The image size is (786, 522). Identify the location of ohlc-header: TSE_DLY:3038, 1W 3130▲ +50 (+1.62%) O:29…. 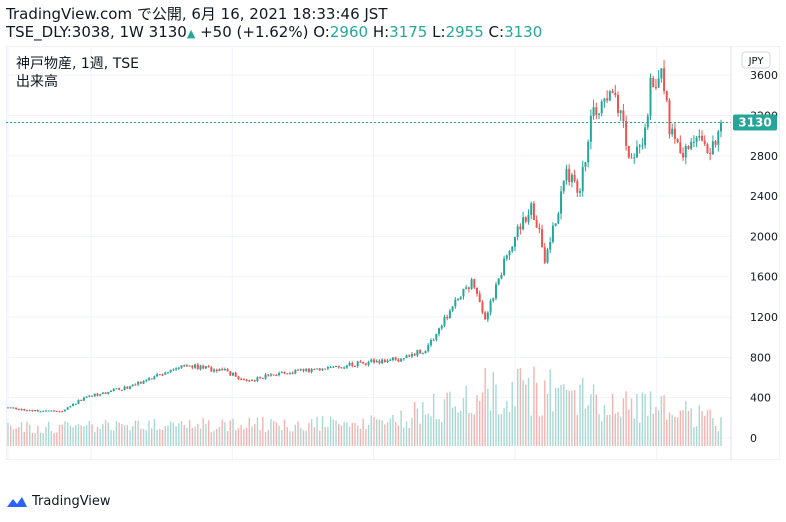
(274, 33).